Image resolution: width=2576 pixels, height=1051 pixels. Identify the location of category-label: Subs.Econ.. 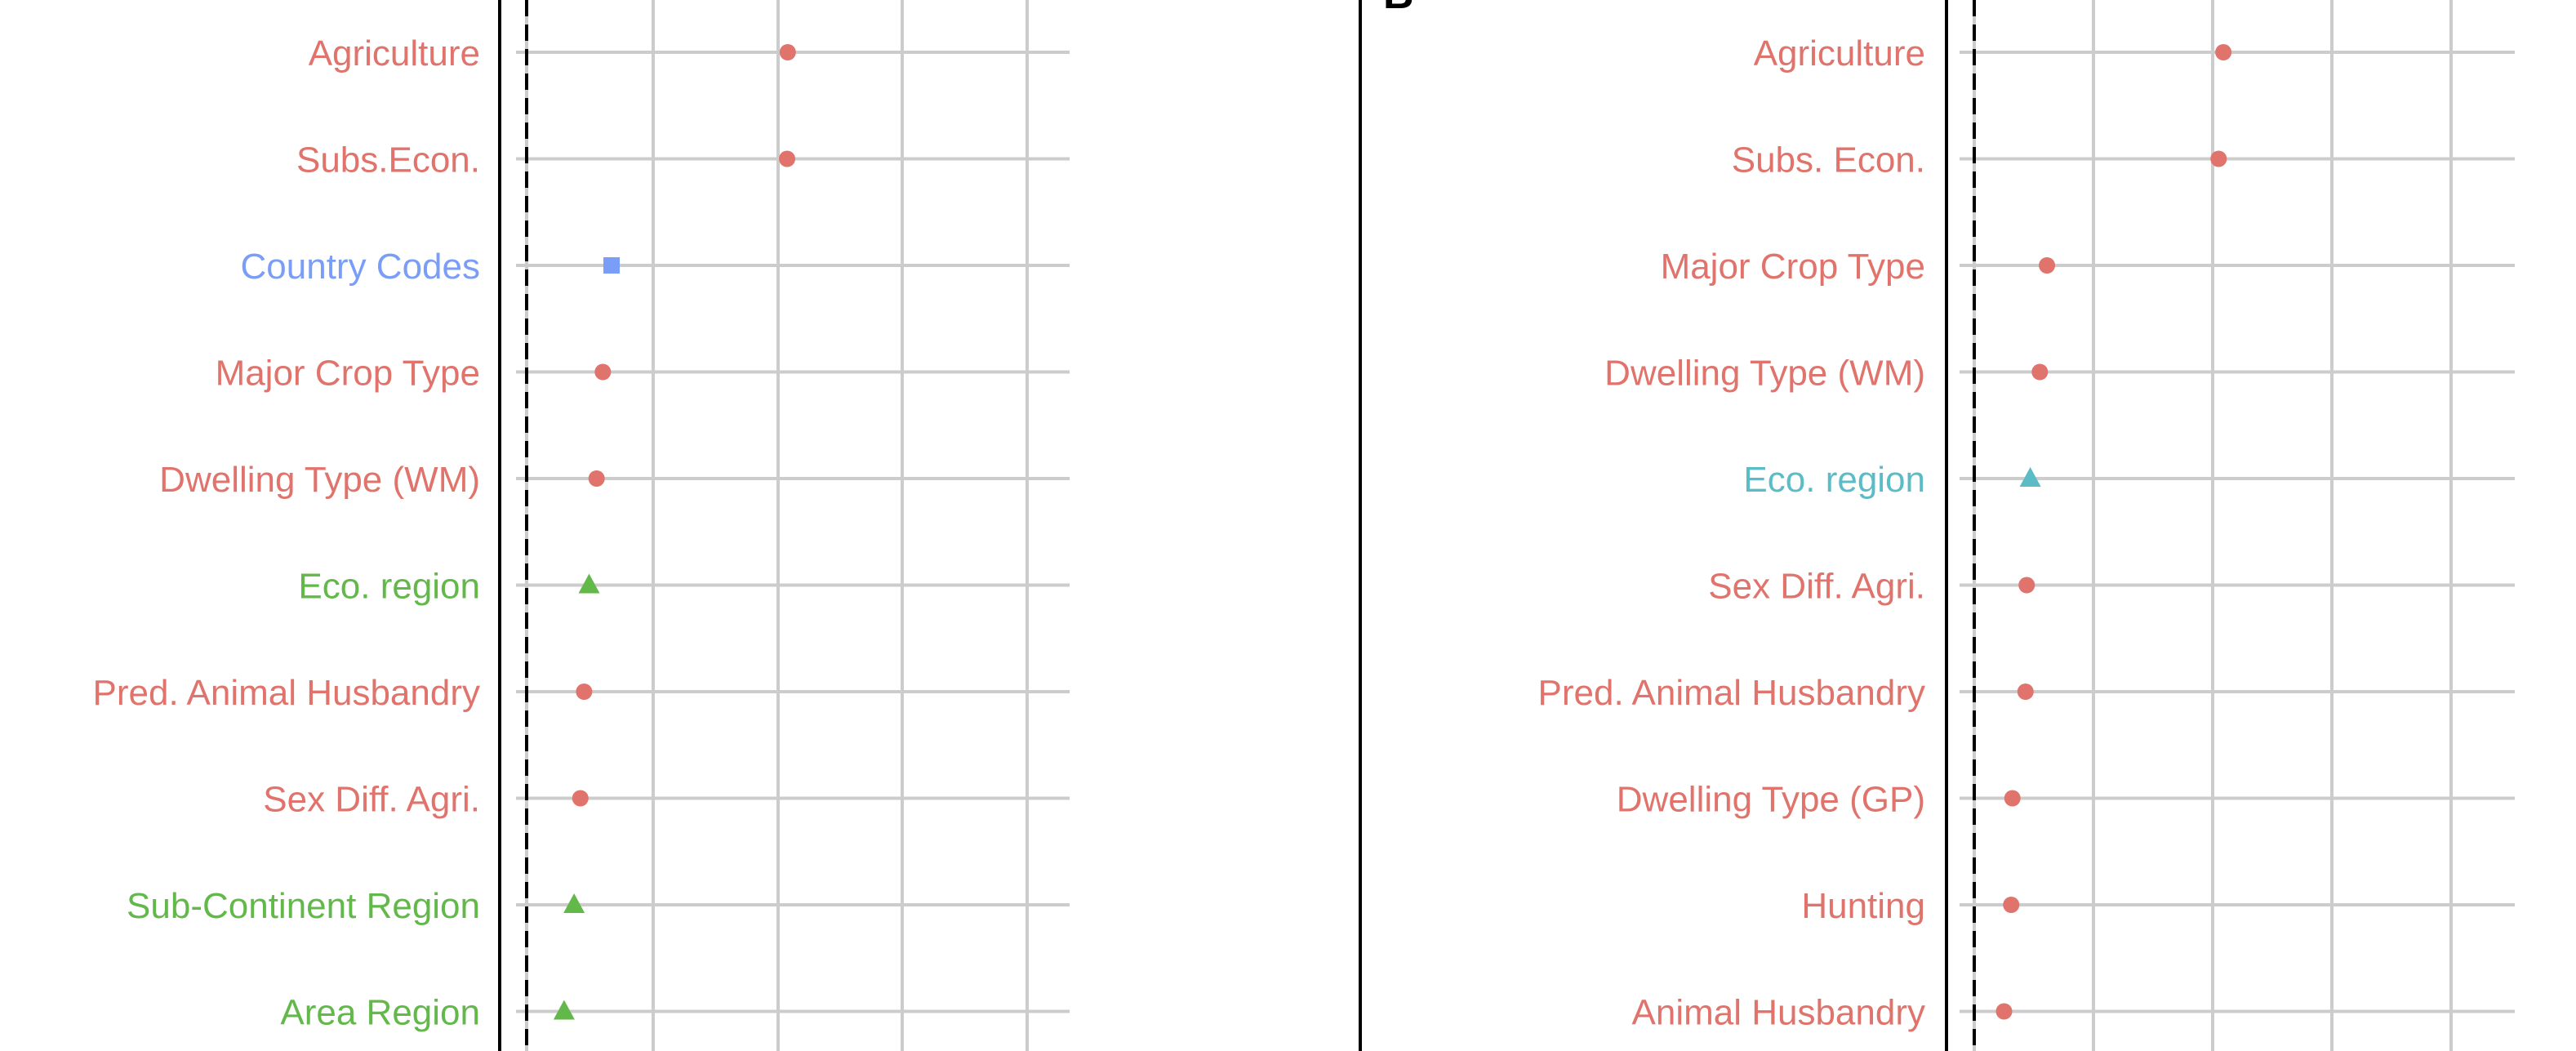
(388, 160).